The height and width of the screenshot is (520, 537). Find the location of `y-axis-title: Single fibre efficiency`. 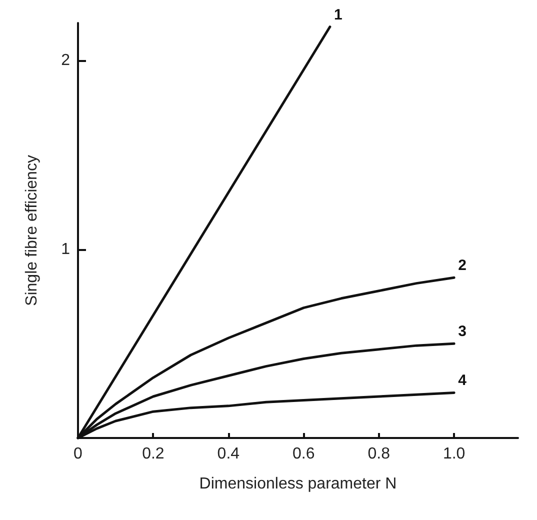

y-axis-title: Single fibre efficiency is located at coordinates (32, 230).